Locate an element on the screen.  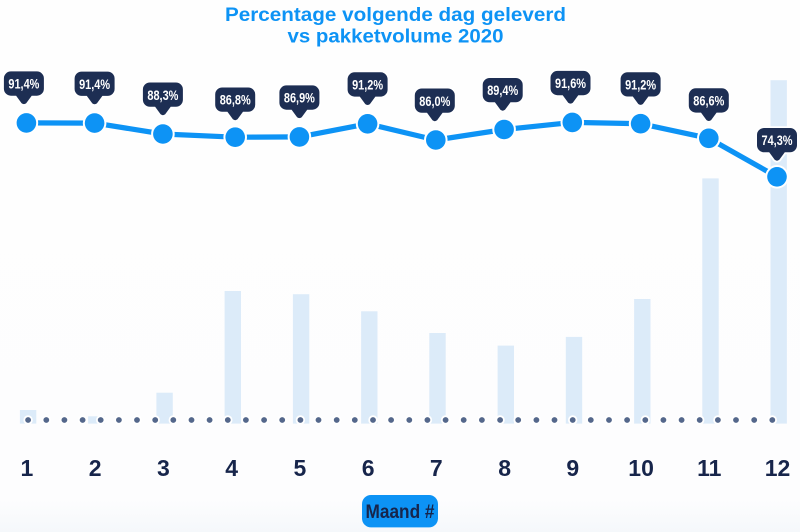
svg-text: 86,0% is located at coordinates (434, 102).